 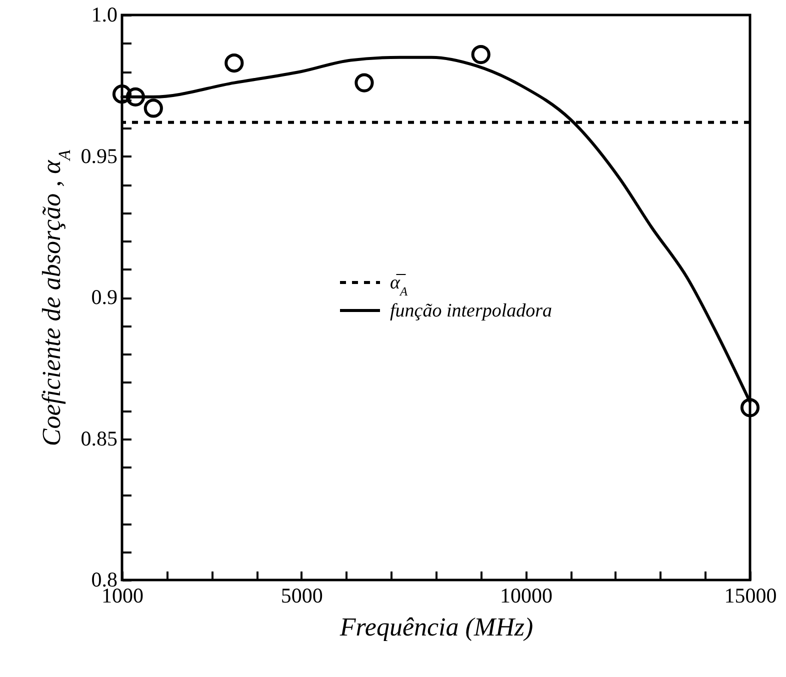 I want to click on x-tick-label: 15000, so click(x=750, y=596).